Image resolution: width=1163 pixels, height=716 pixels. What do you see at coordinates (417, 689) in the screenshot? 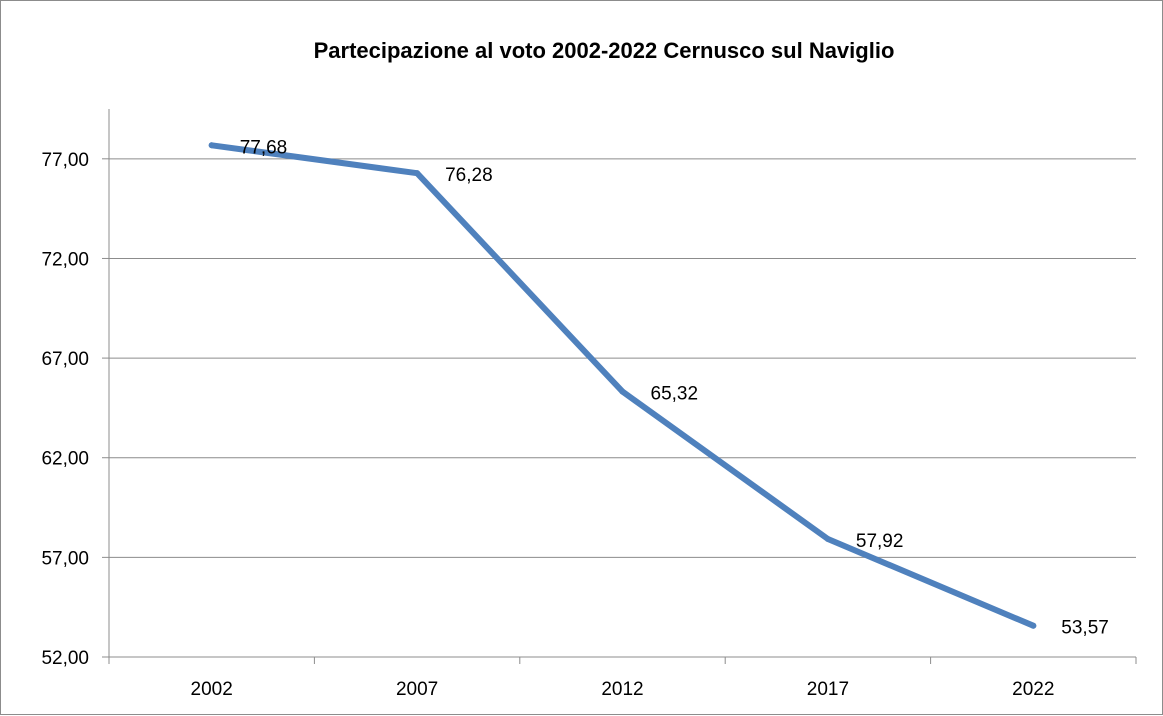
I see `x-tick-label: 2007` at bounding box center [417, 689].